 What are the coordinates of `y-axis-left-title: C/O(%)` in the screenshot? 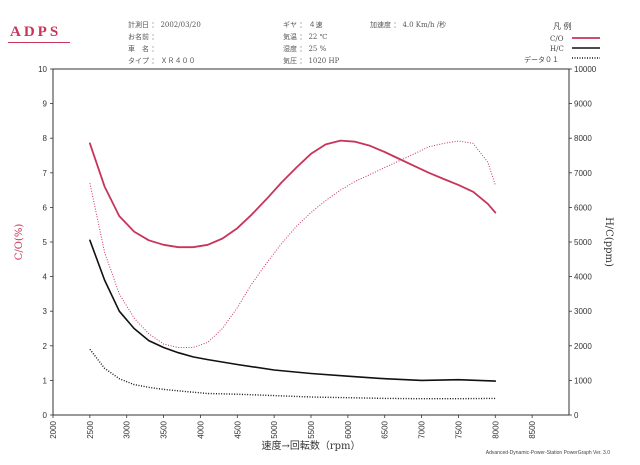 It's located at (19, 242).